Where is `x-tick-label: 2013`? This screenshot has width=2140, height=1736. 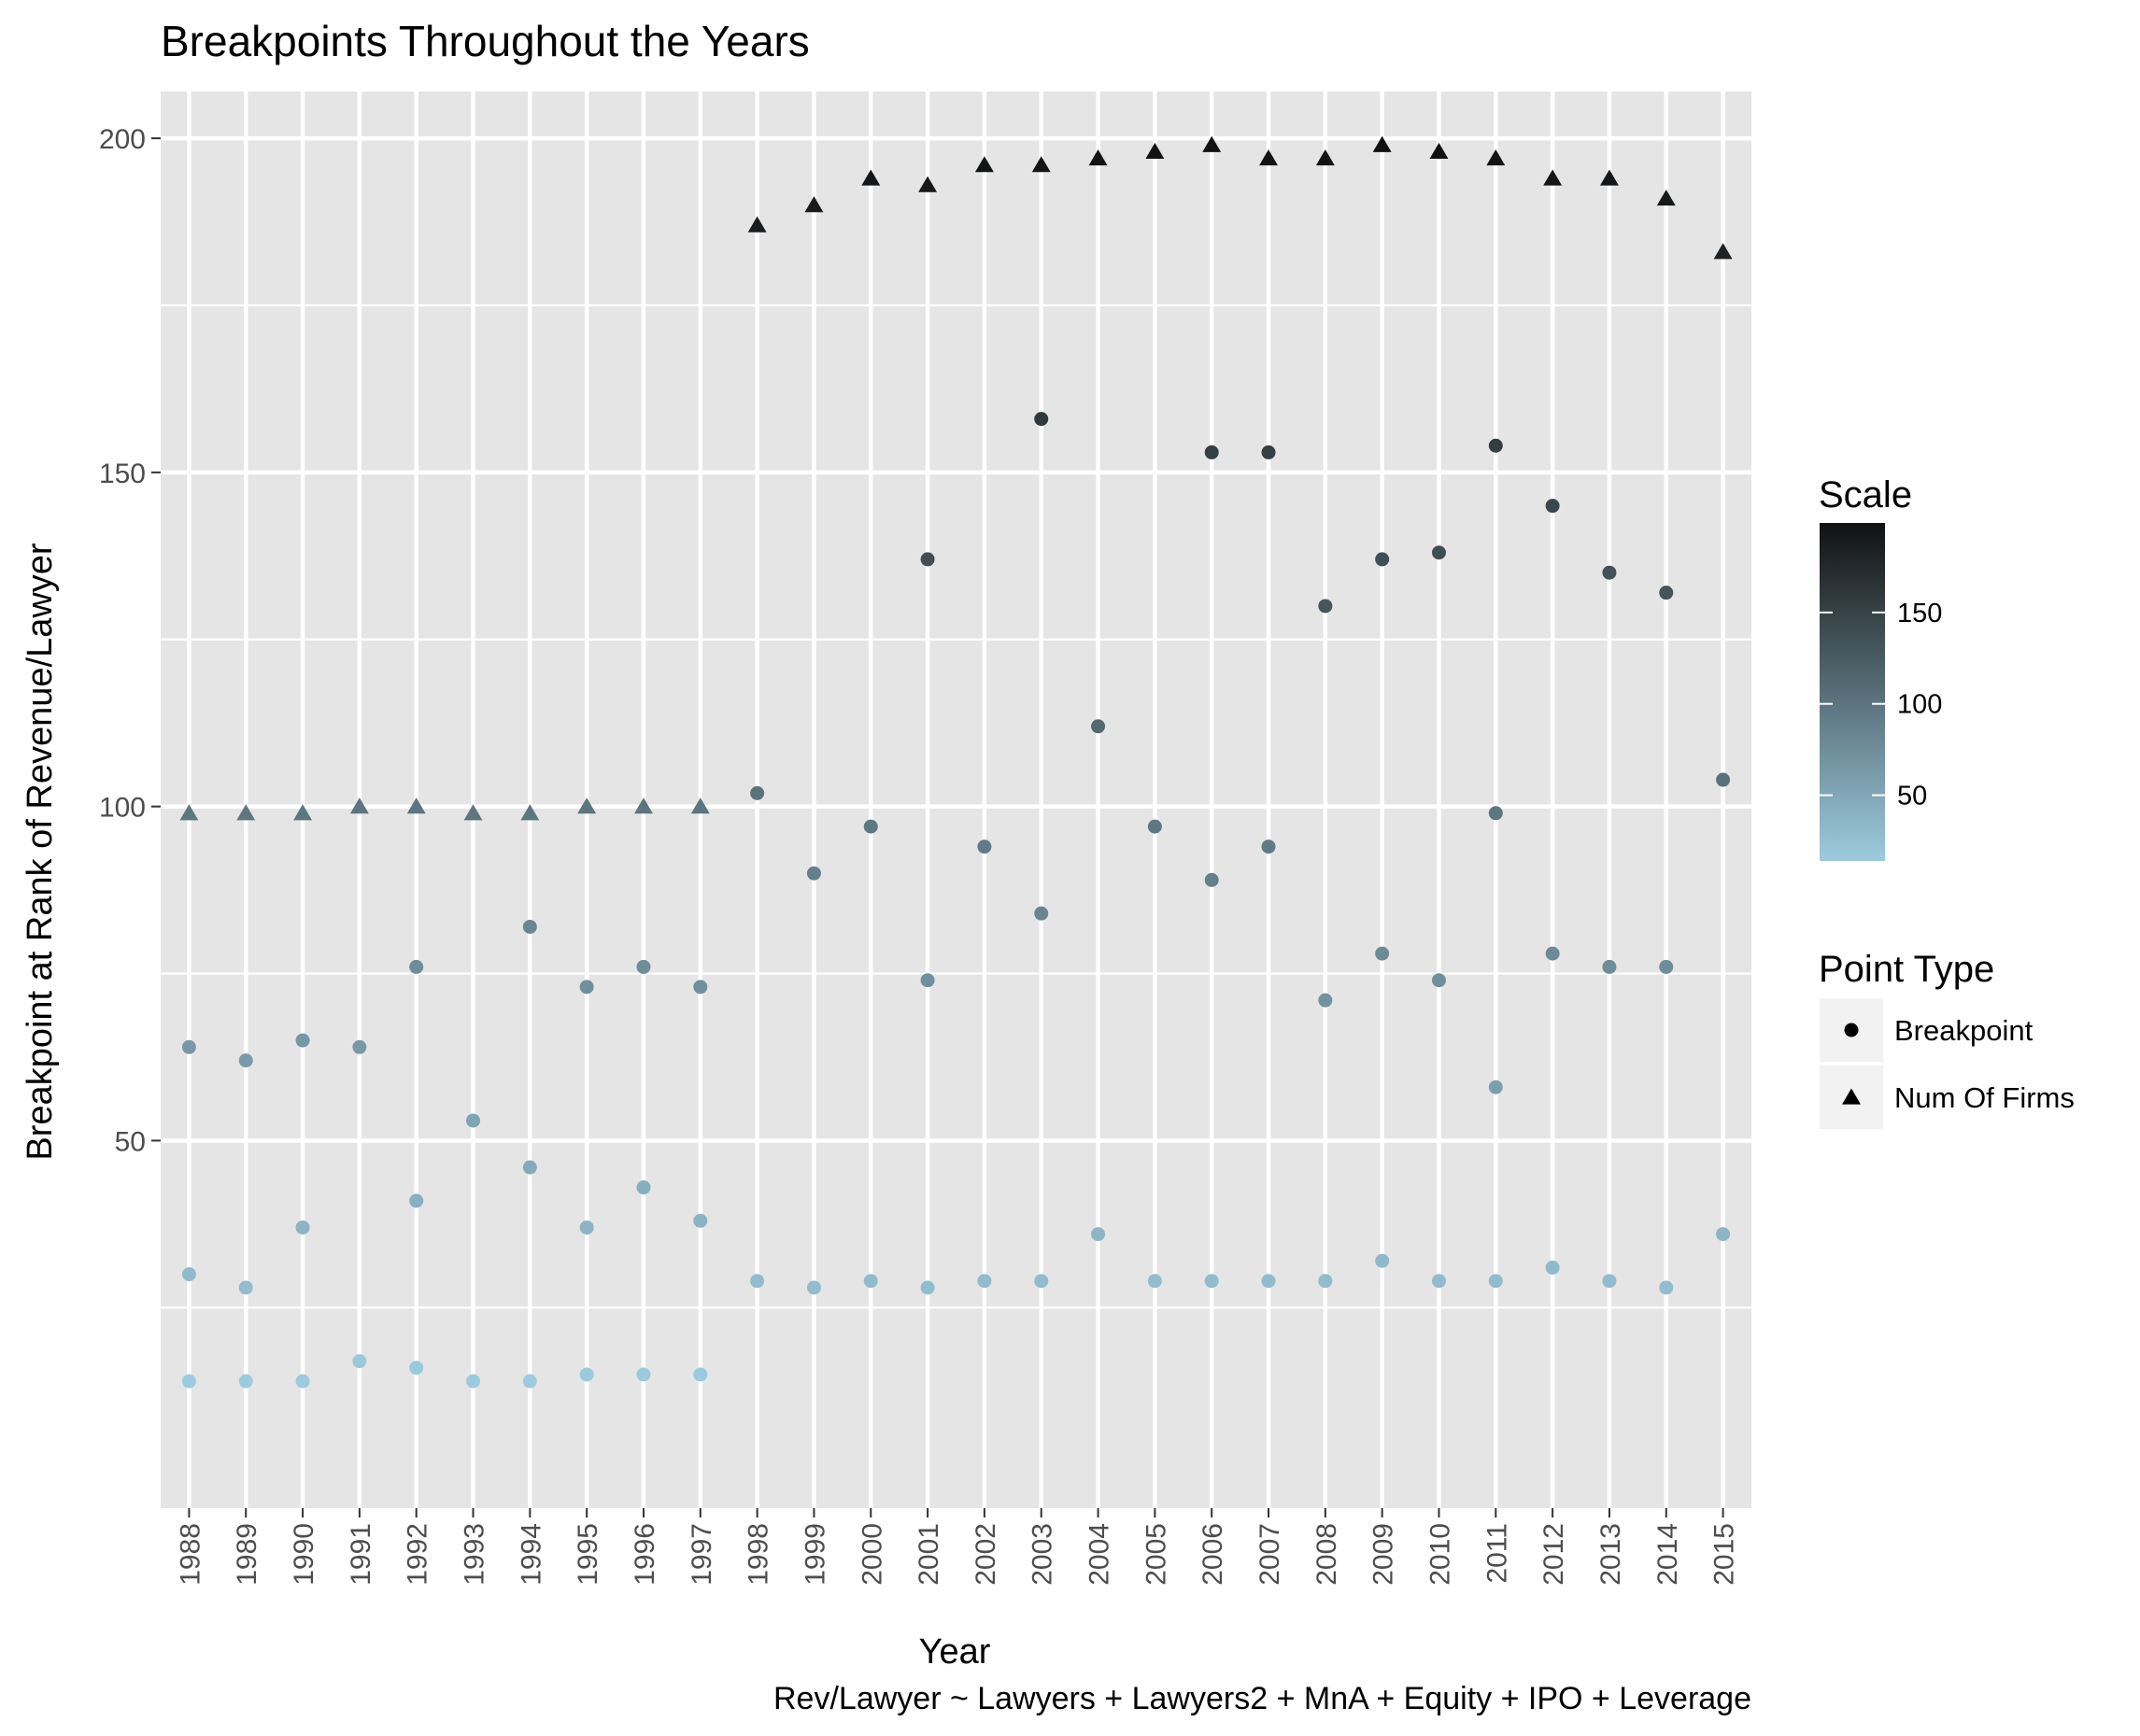
x-tick-label: 2013 is located at coordinates (1610, 1554).